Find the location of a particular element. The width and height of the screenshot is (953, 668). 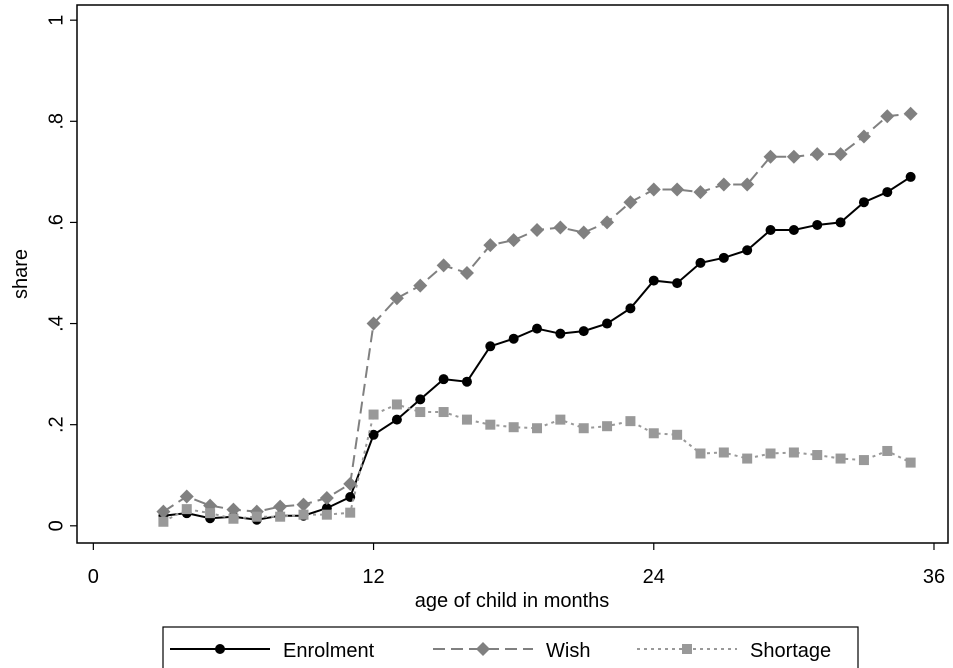

series-line is located at coordinates (537, 463).